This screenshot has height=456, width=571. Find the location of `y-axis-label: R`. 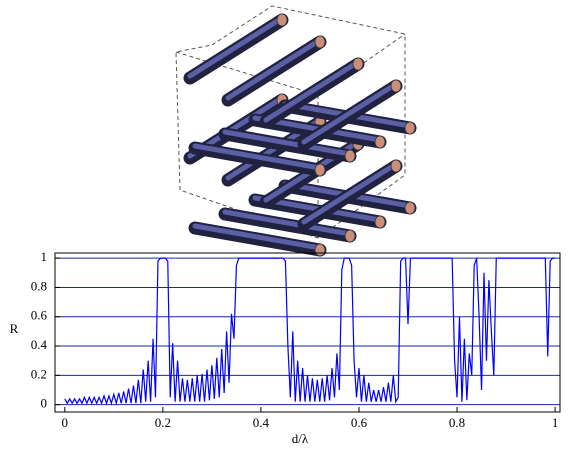

y-axis-label: R is located at coordinates (14, 328).